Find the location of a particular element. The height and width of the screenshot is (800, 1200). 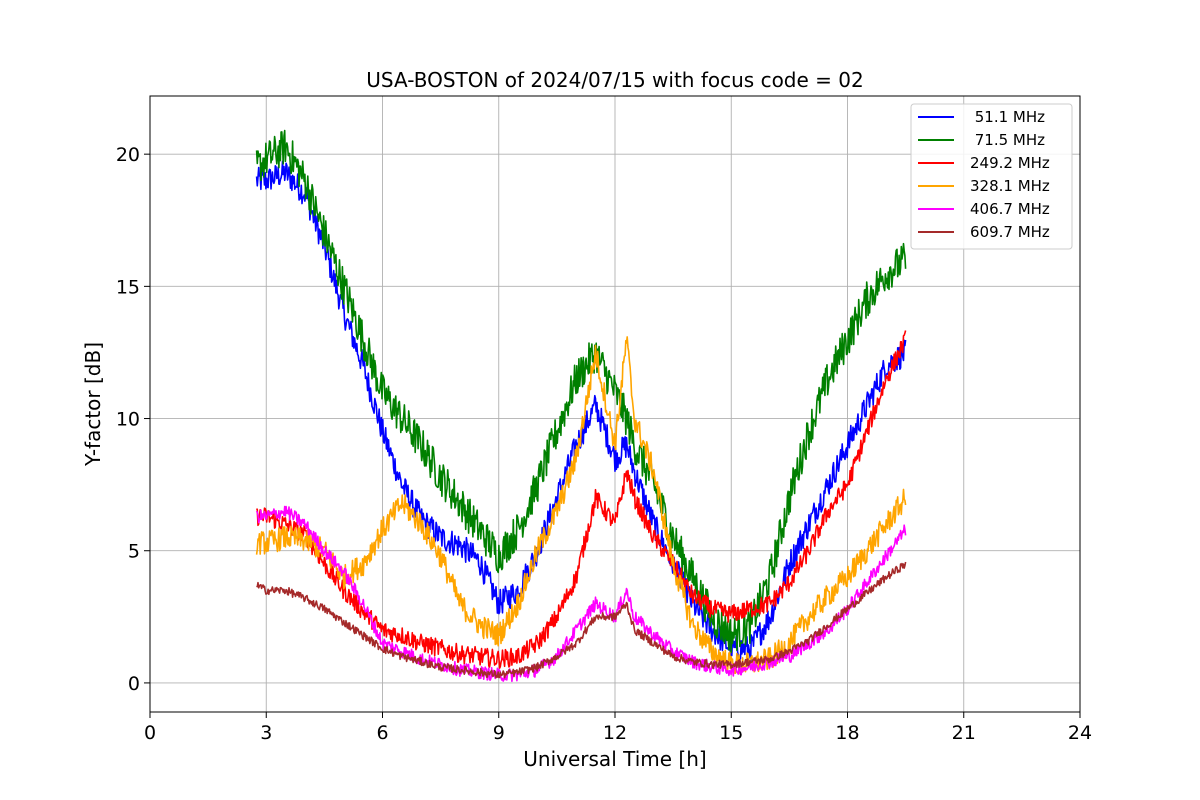

legend-label: 249.2 MHz is located at coordinates (1010, 163).